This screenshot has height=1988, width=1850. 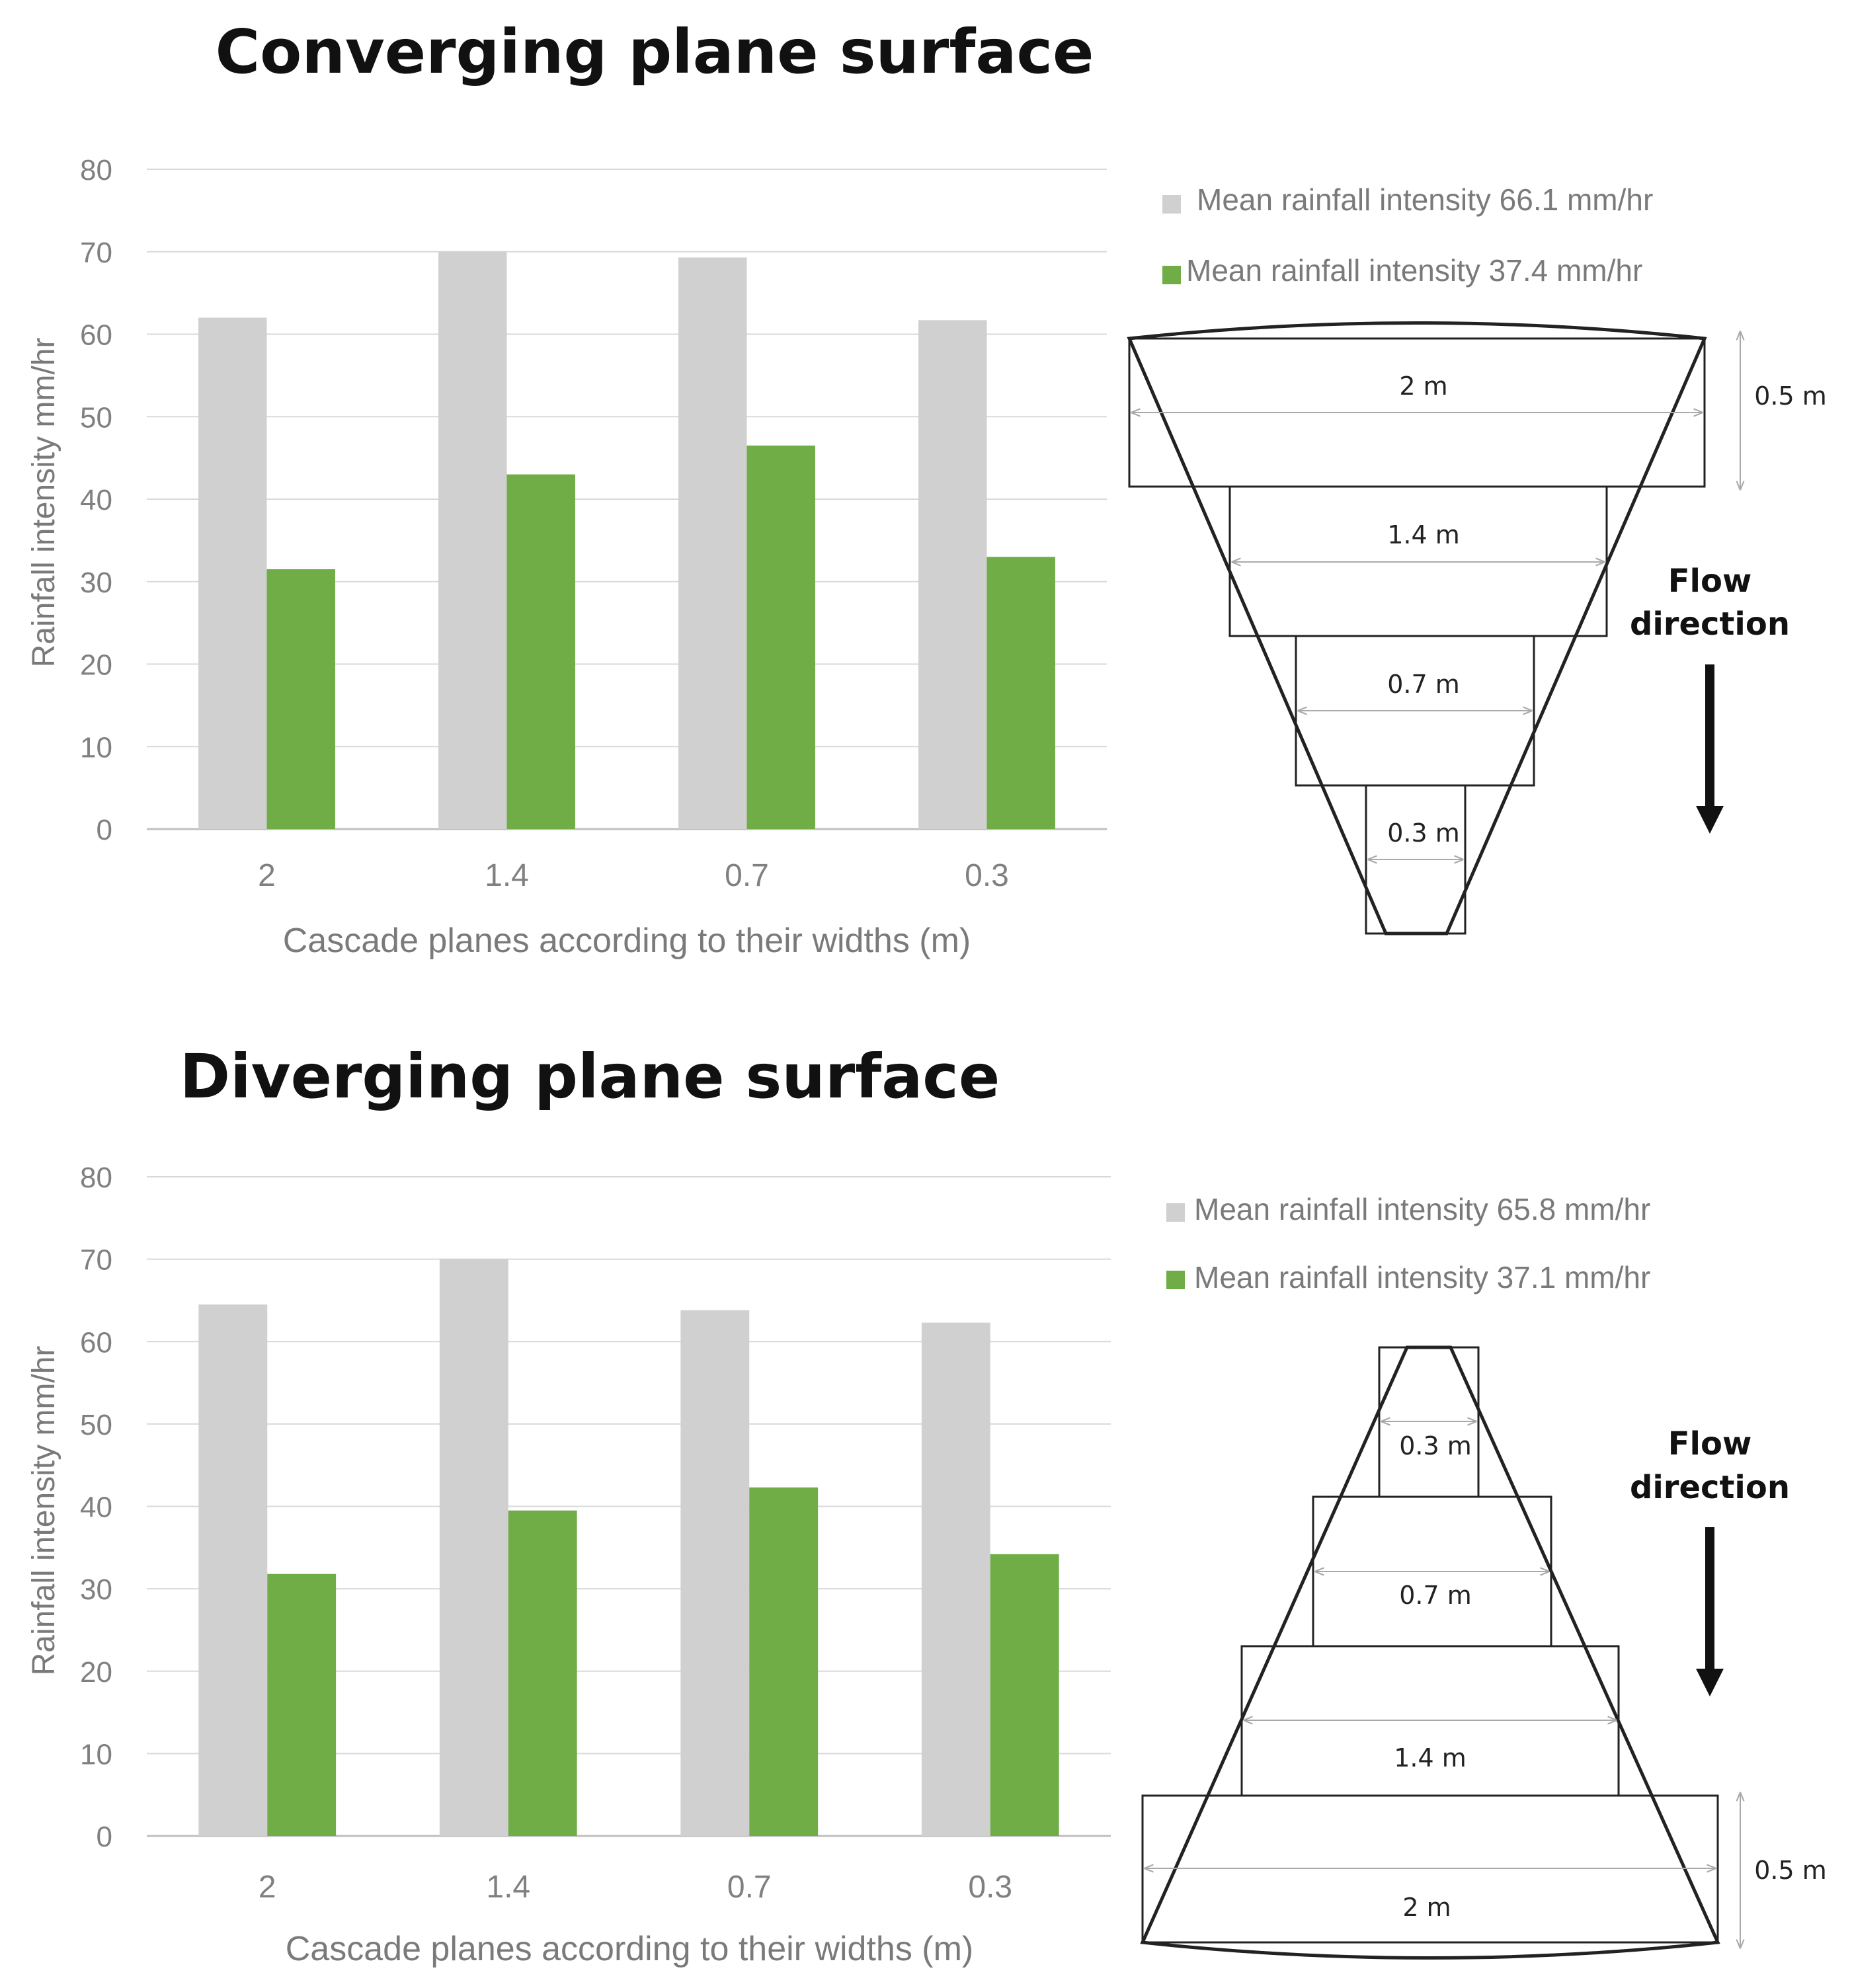 I want to click on diverging-diagram, so click(x=1440, y=1652).